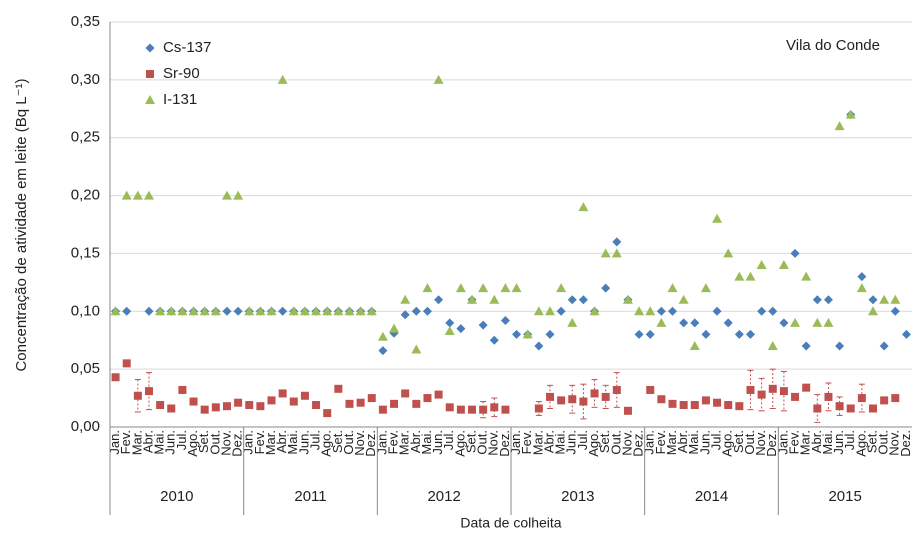  What do you see at coordinates (85, 426) in the screenshot?
I see `y-tick-label: 0,00` at bounding box center [85, 426].